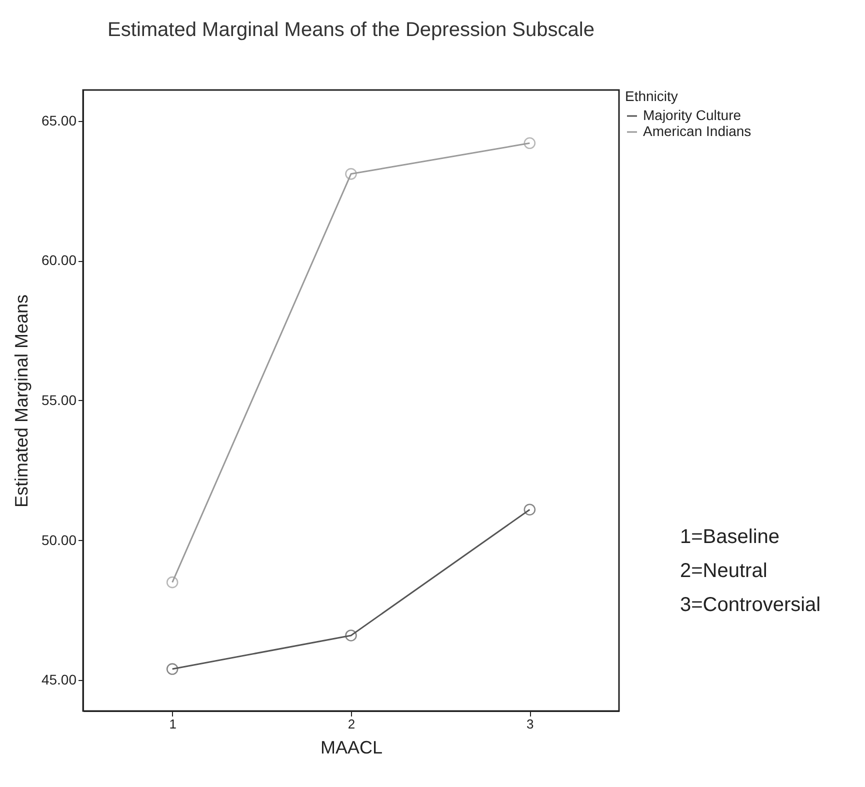 Image resolution: width=865 pixels, height=787 pixels. What do you see at coordinates (21, 401) in the screenshot?
I see `y-axis-title: Estimated Marginal Means` at bounding box center [21, 401].